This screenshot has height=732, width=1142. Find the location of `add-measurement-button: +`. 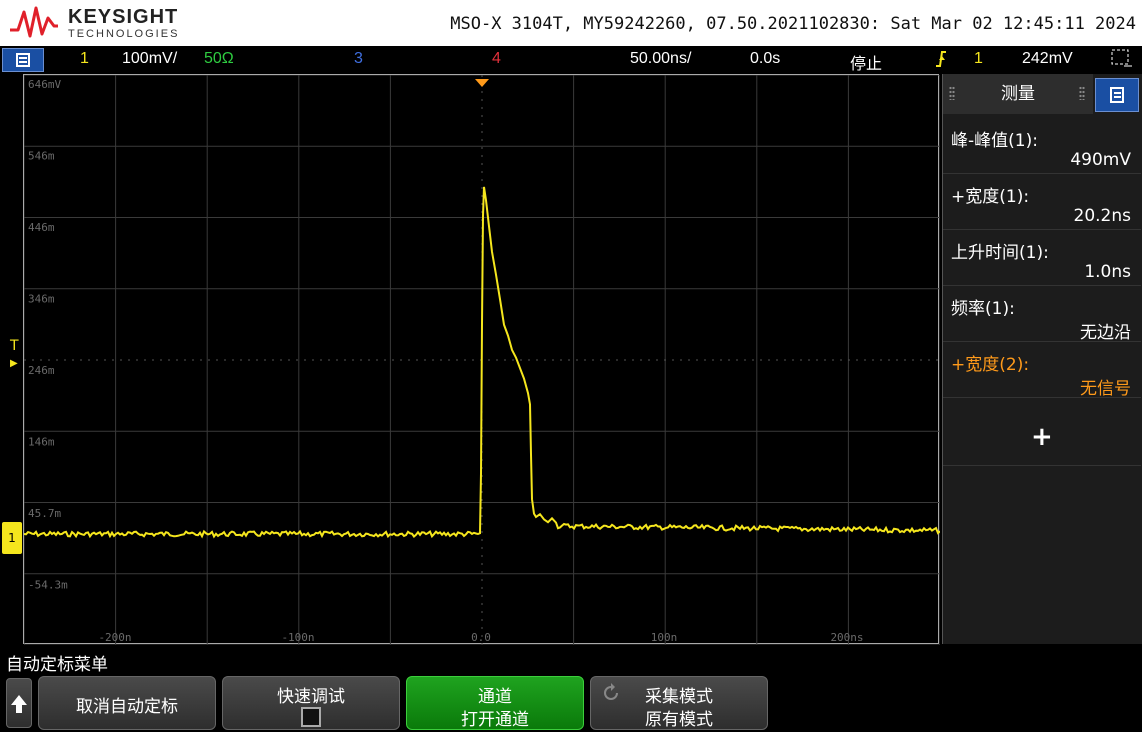

add-measurement-button: + is located at coordinates (1042, 438).